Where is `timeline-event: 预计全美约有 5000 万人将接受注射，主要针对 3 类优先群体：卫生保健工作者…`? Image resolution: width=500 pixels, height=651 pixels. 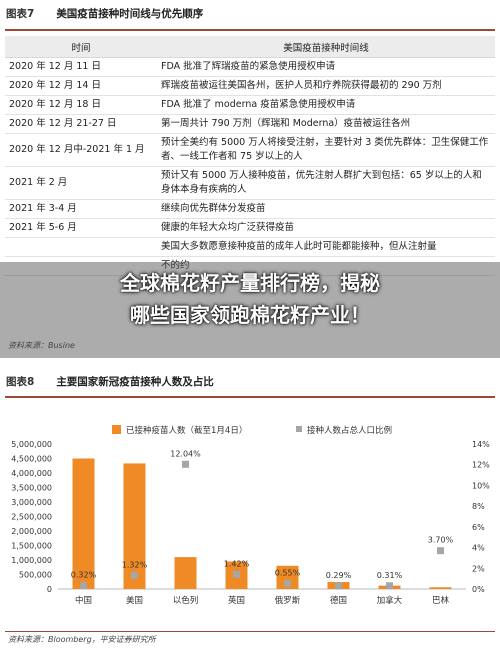 timeline-event: 预计全美约有 5000 万人将接受注射，主要针对 3 类优先群体：卫生保健工作者… is located at coordinates (326, 150).